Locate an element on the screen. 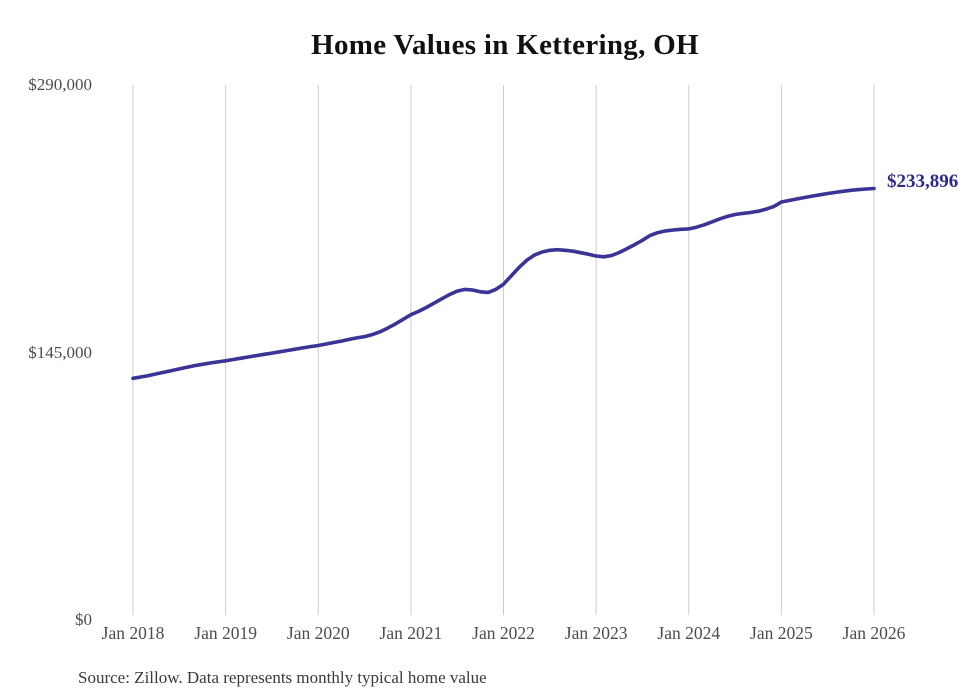 The width and height of the screenshot is (980, 699). x-axis-tick-label: Jan 2020 is located at coordinates (318, 633).